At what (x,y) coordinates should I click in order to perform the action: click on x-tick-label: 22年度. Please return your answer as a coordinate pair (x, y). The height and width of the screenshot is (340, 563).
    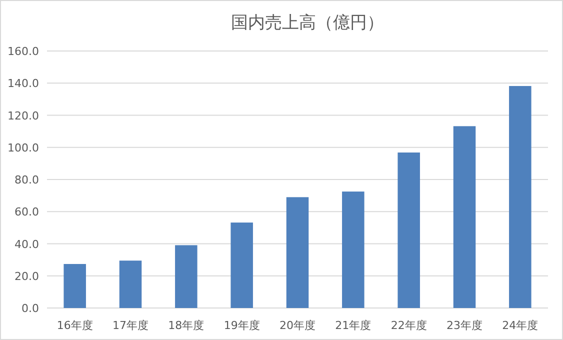
    Looking at the image, I should click on (408, 325).